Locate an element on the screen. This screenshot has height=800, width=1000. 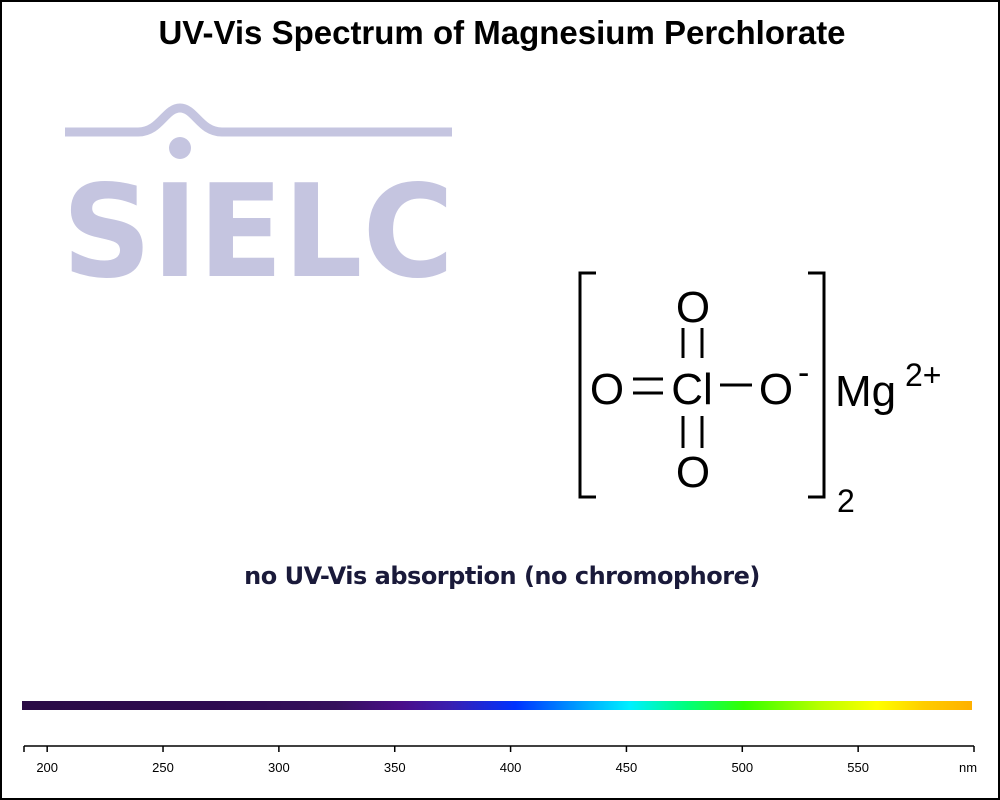
left-bracket is located at coordinates (587, 385).